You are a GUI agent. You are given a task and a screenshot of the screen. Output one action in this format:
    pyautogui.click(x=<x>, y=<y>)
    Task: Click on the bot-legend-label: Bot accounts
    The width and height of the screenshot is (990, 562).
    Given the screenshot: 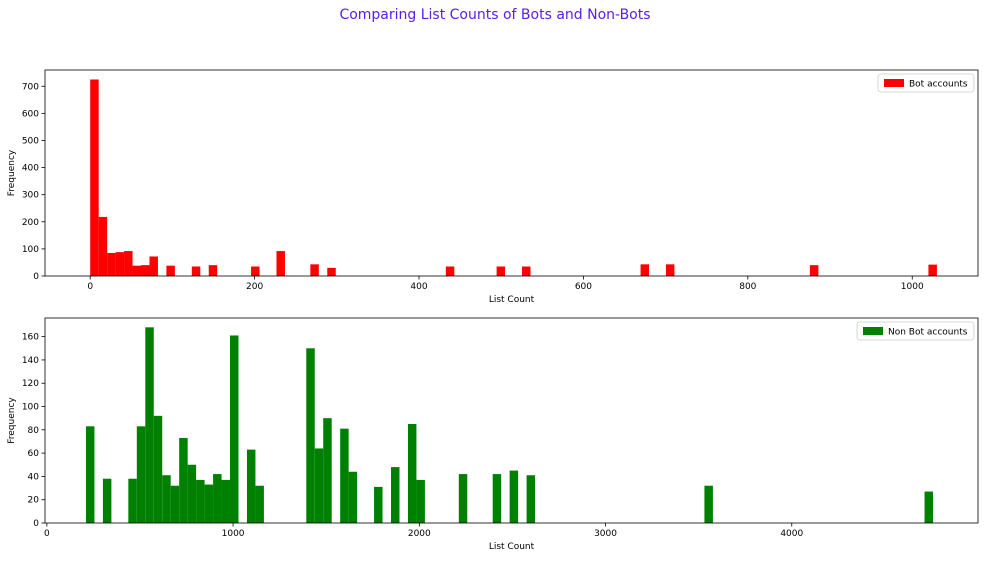 What is the action you would take?
    pyautogui.click(x=938, y=85)
    